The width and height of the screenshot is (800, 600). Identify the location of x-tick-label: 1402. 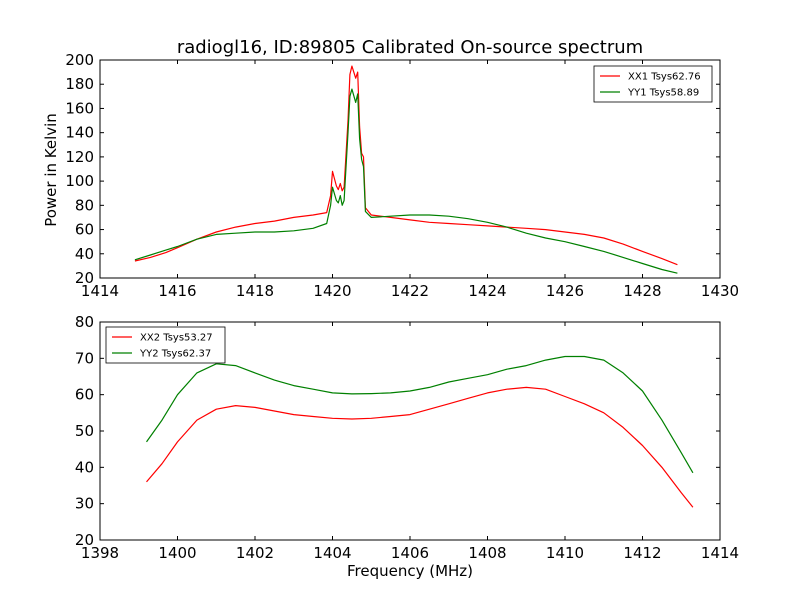
(255, 553).